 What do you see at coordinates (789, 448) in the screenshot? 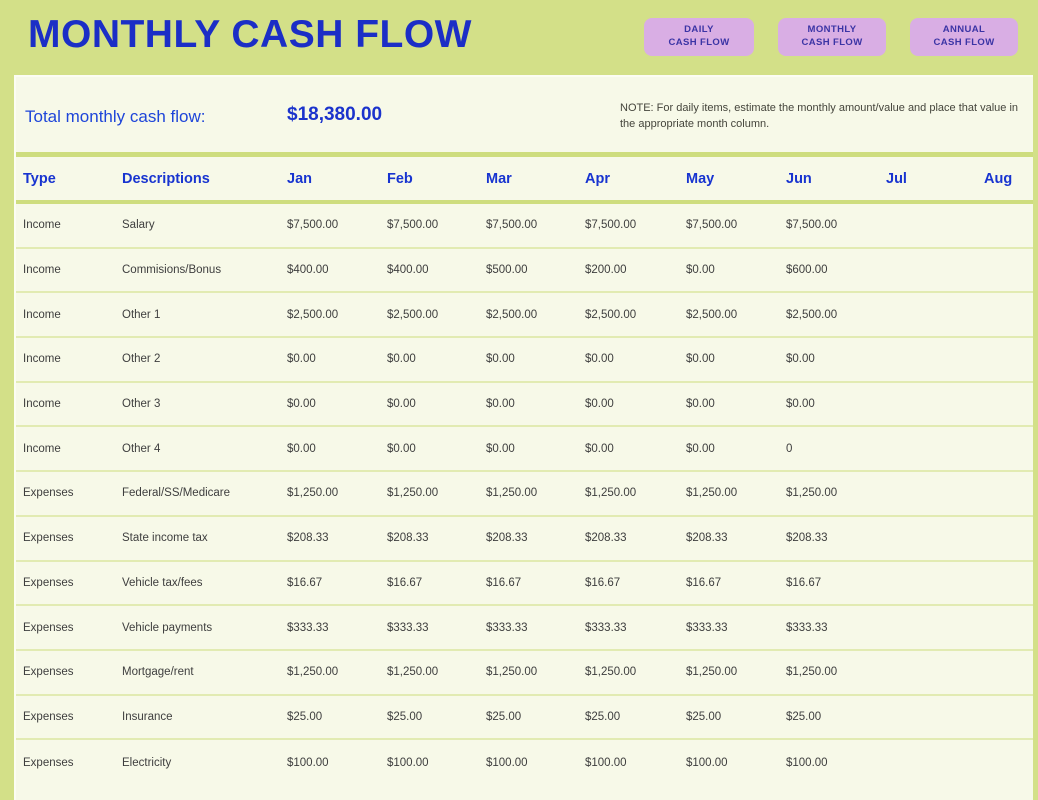
I see `cell-jun: 0` at bounding box center [789, 448].